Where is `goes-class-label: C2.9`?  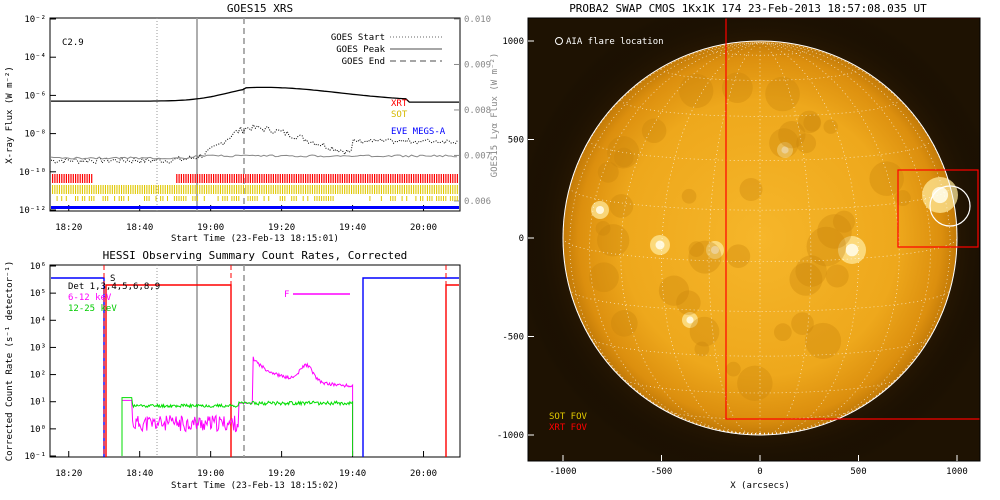
goes-class-label: C2.9 is located at coordinates (73, 43).